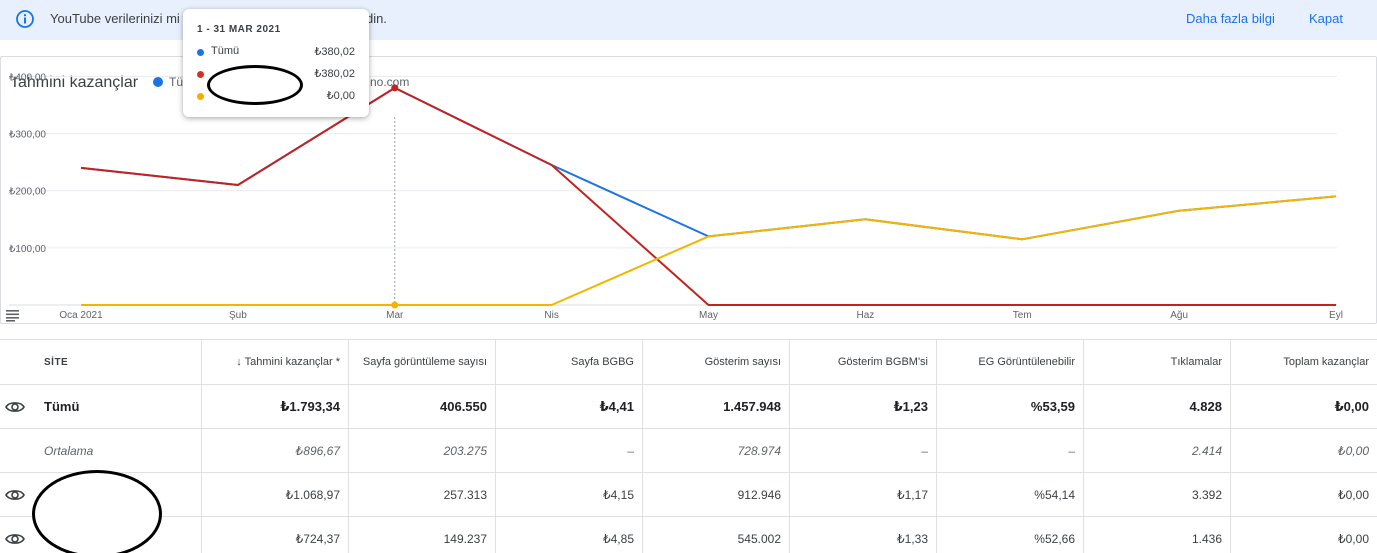 The width and height of the screenshot is (1377, 553). What do you see at coordinates (238, 315) in the screenshot?
I see `x-tick-label: Şub` at bounding box center [238, 315].